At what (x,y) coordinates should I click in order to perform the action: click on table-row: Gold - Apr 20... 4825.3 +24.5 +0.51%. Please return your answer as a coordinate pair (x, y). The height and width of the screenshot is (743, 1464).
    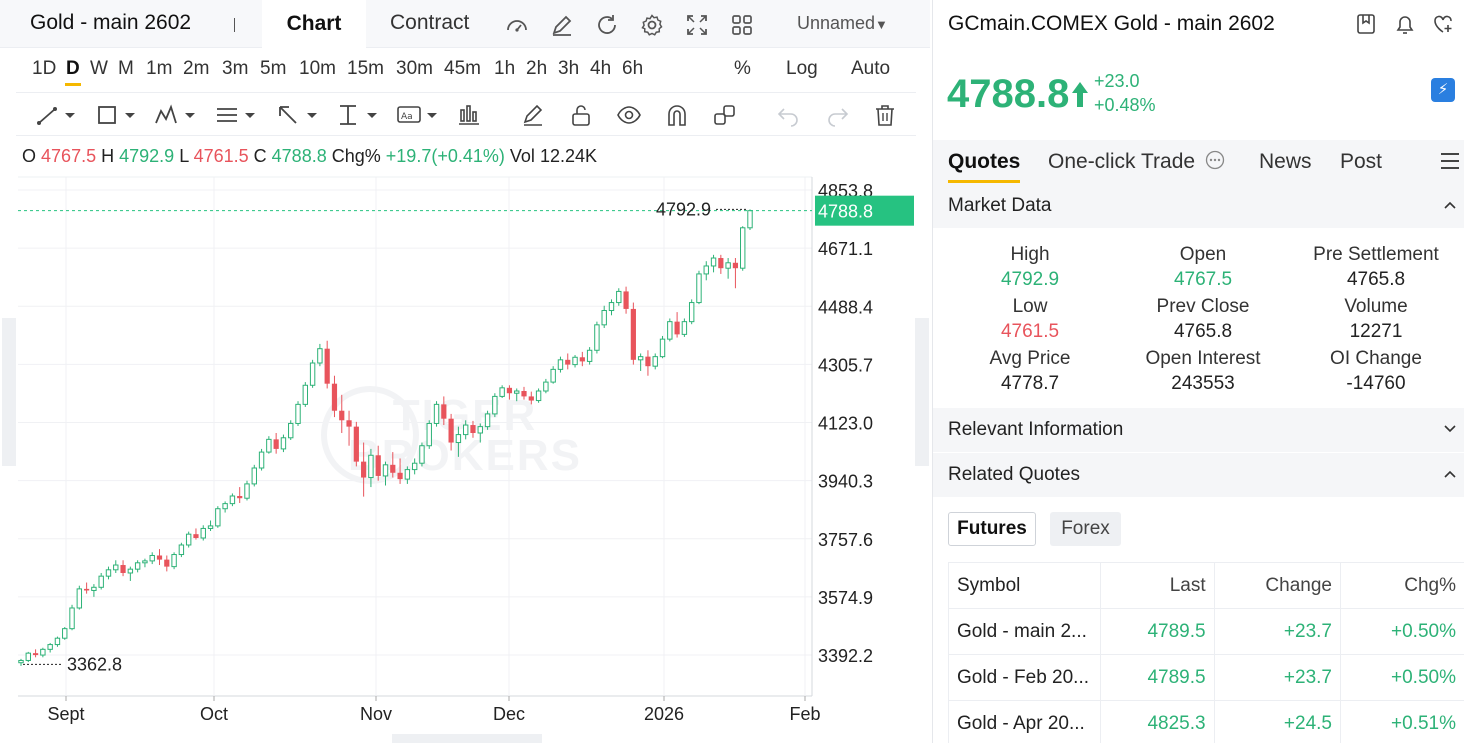
    Looking at the image, I should click on (1206, 721).